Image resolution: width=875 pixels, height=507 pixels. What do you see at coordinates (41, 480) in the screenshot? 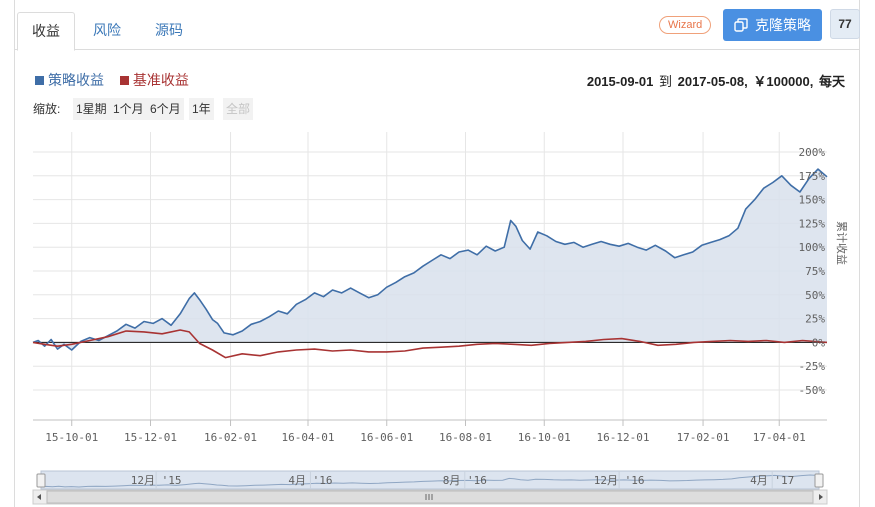
I see `navigator-left-handle` at bounding box center [41, 480].